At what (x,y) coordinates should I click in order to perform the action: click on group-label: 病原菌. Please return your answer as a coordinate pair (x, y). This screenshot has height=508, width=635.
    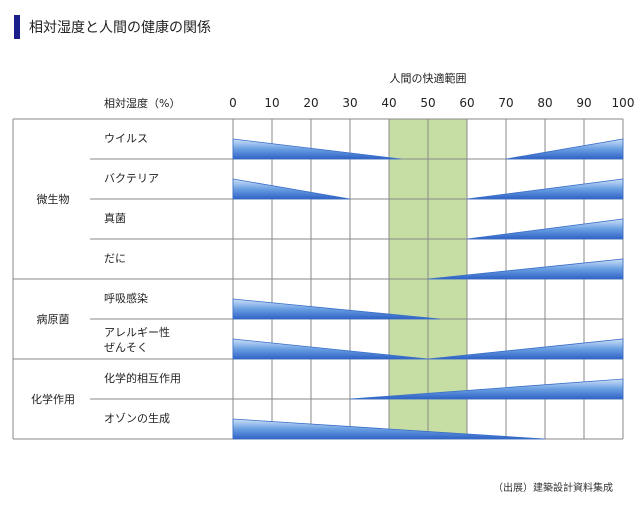
    Looking at the image, I should click on (53, 319).